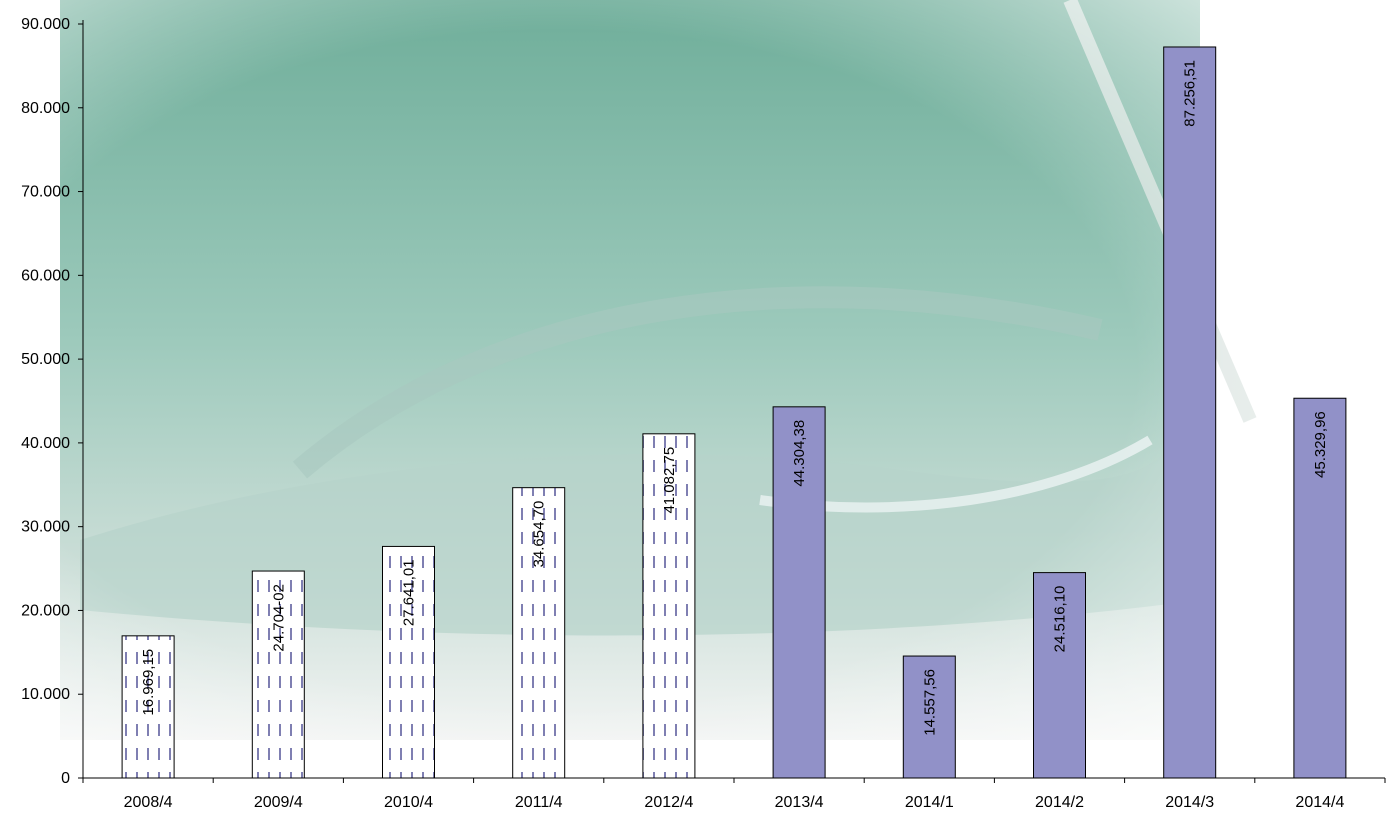  I want to click on x-tick-label: 2010/4, so click(408, 802).